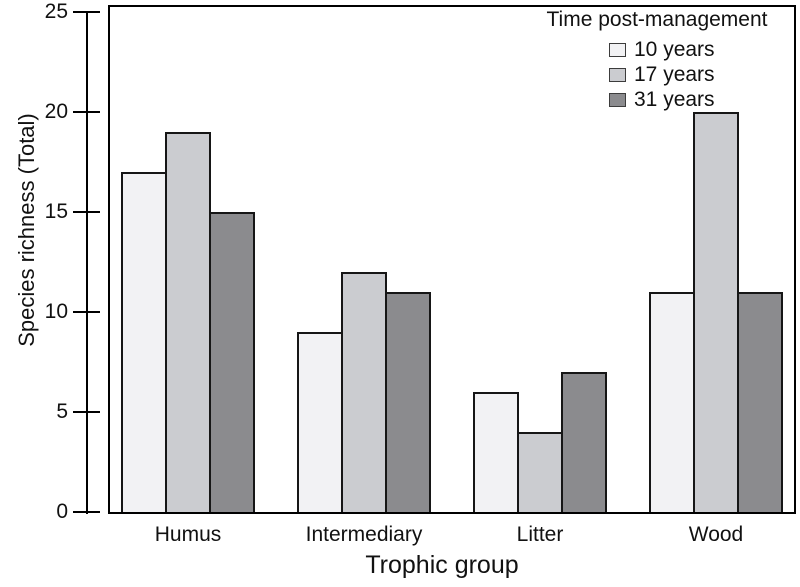 The height and width of the screenshot is (587, 800). Describe the element at coordinates (56, 311) in the screenshot. I see `y-tick-label-10: 10` at that location.